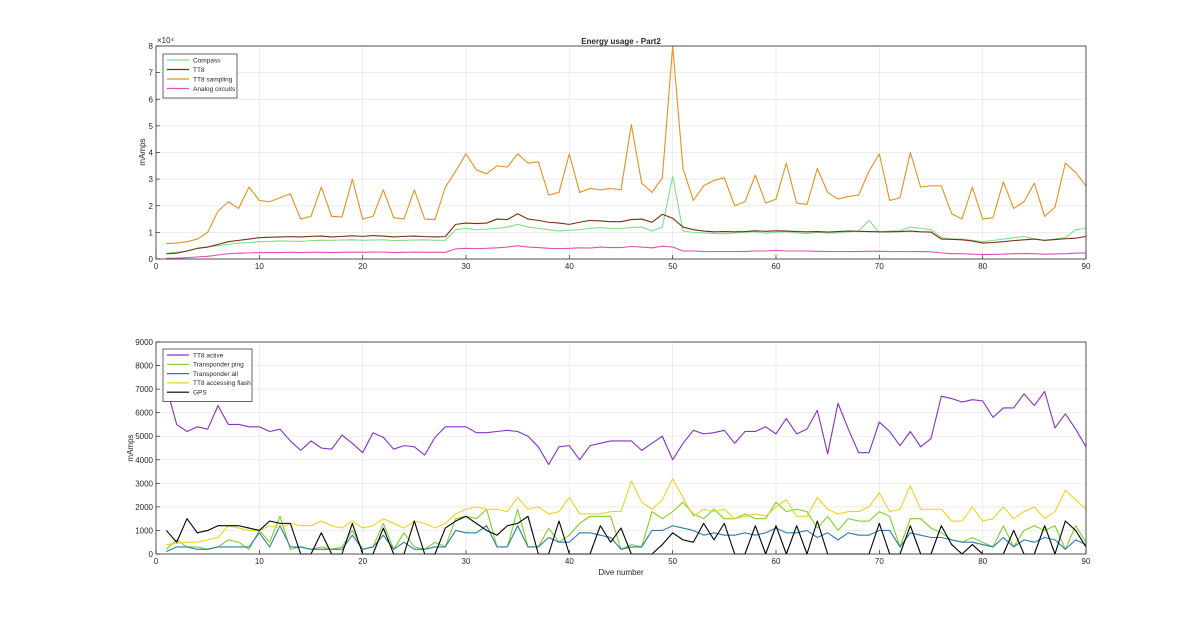  I want to click on series-line-gps, so click(626, 535).